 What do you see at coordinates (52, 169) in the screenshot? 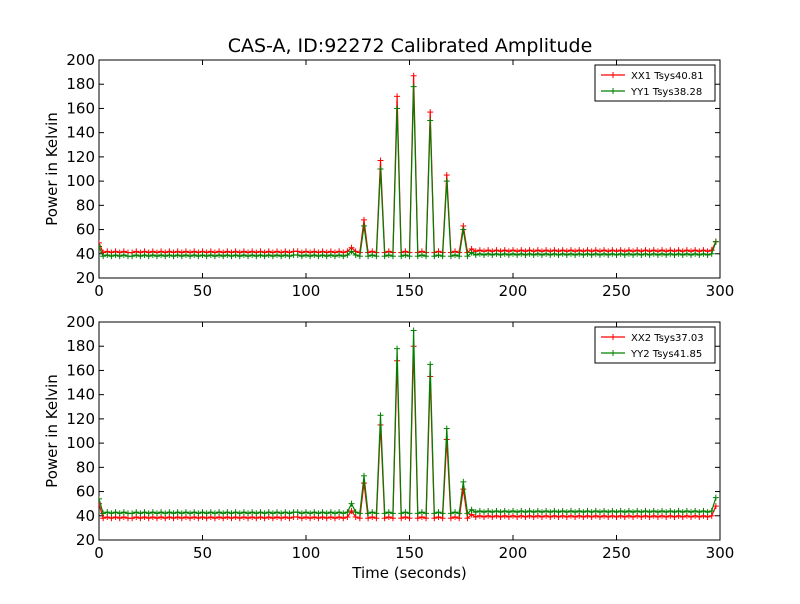
I see `y-axis-label: Power in Kelvin` at bounding box center [52, 169].